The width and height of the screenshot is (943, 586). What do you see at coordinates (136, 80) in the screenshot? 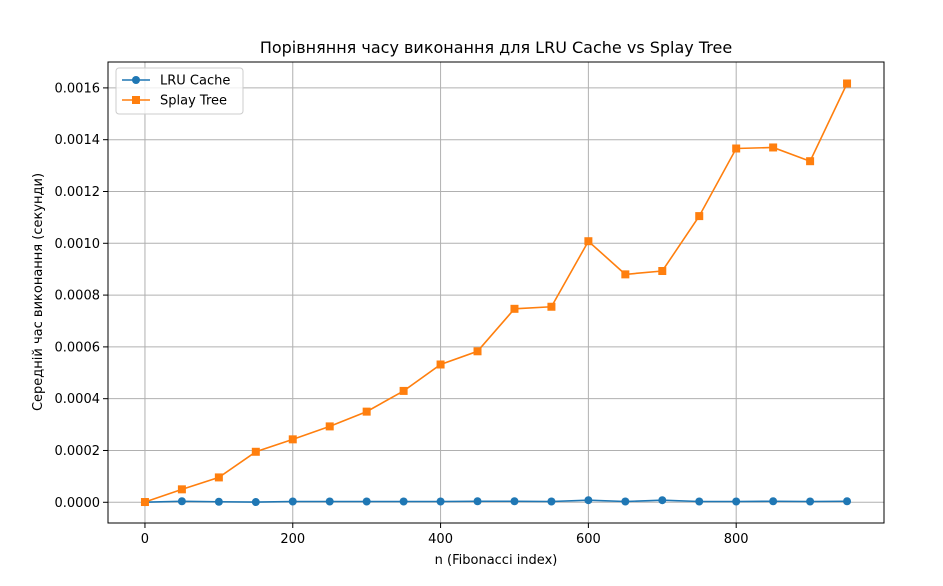
I see `legend-marker-lru-cache` at bounding box center [136, 80].